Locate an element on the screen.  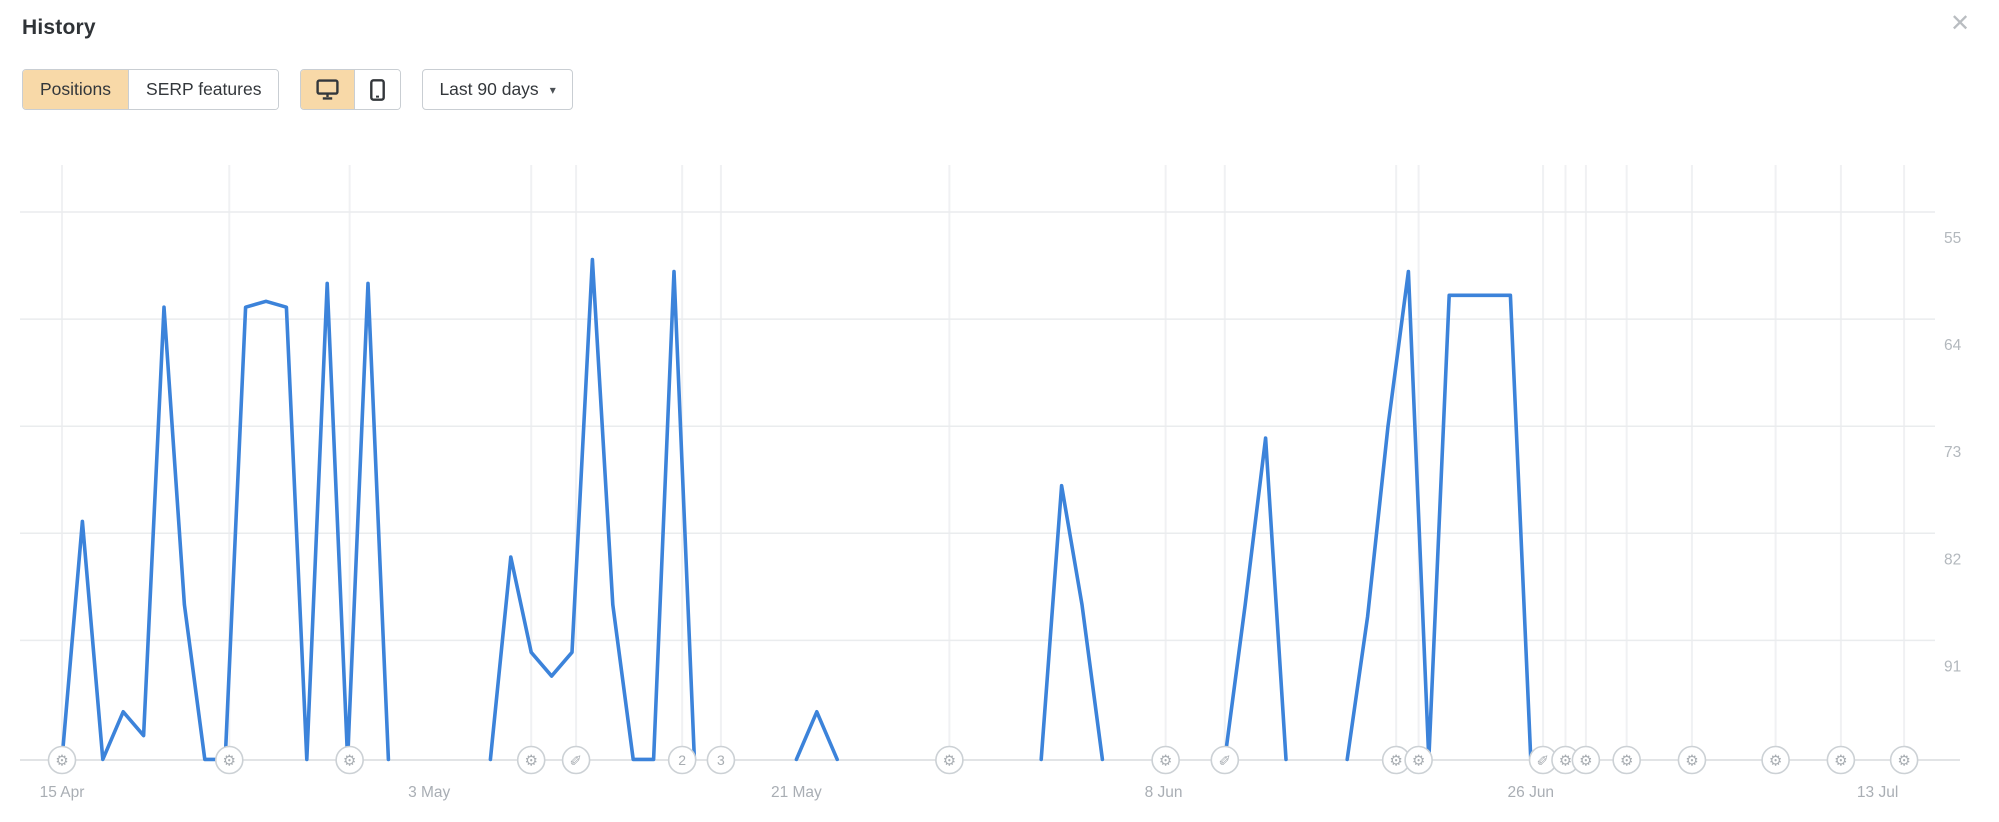
close-icon: ✕ is located at coordinates (1960, 23).